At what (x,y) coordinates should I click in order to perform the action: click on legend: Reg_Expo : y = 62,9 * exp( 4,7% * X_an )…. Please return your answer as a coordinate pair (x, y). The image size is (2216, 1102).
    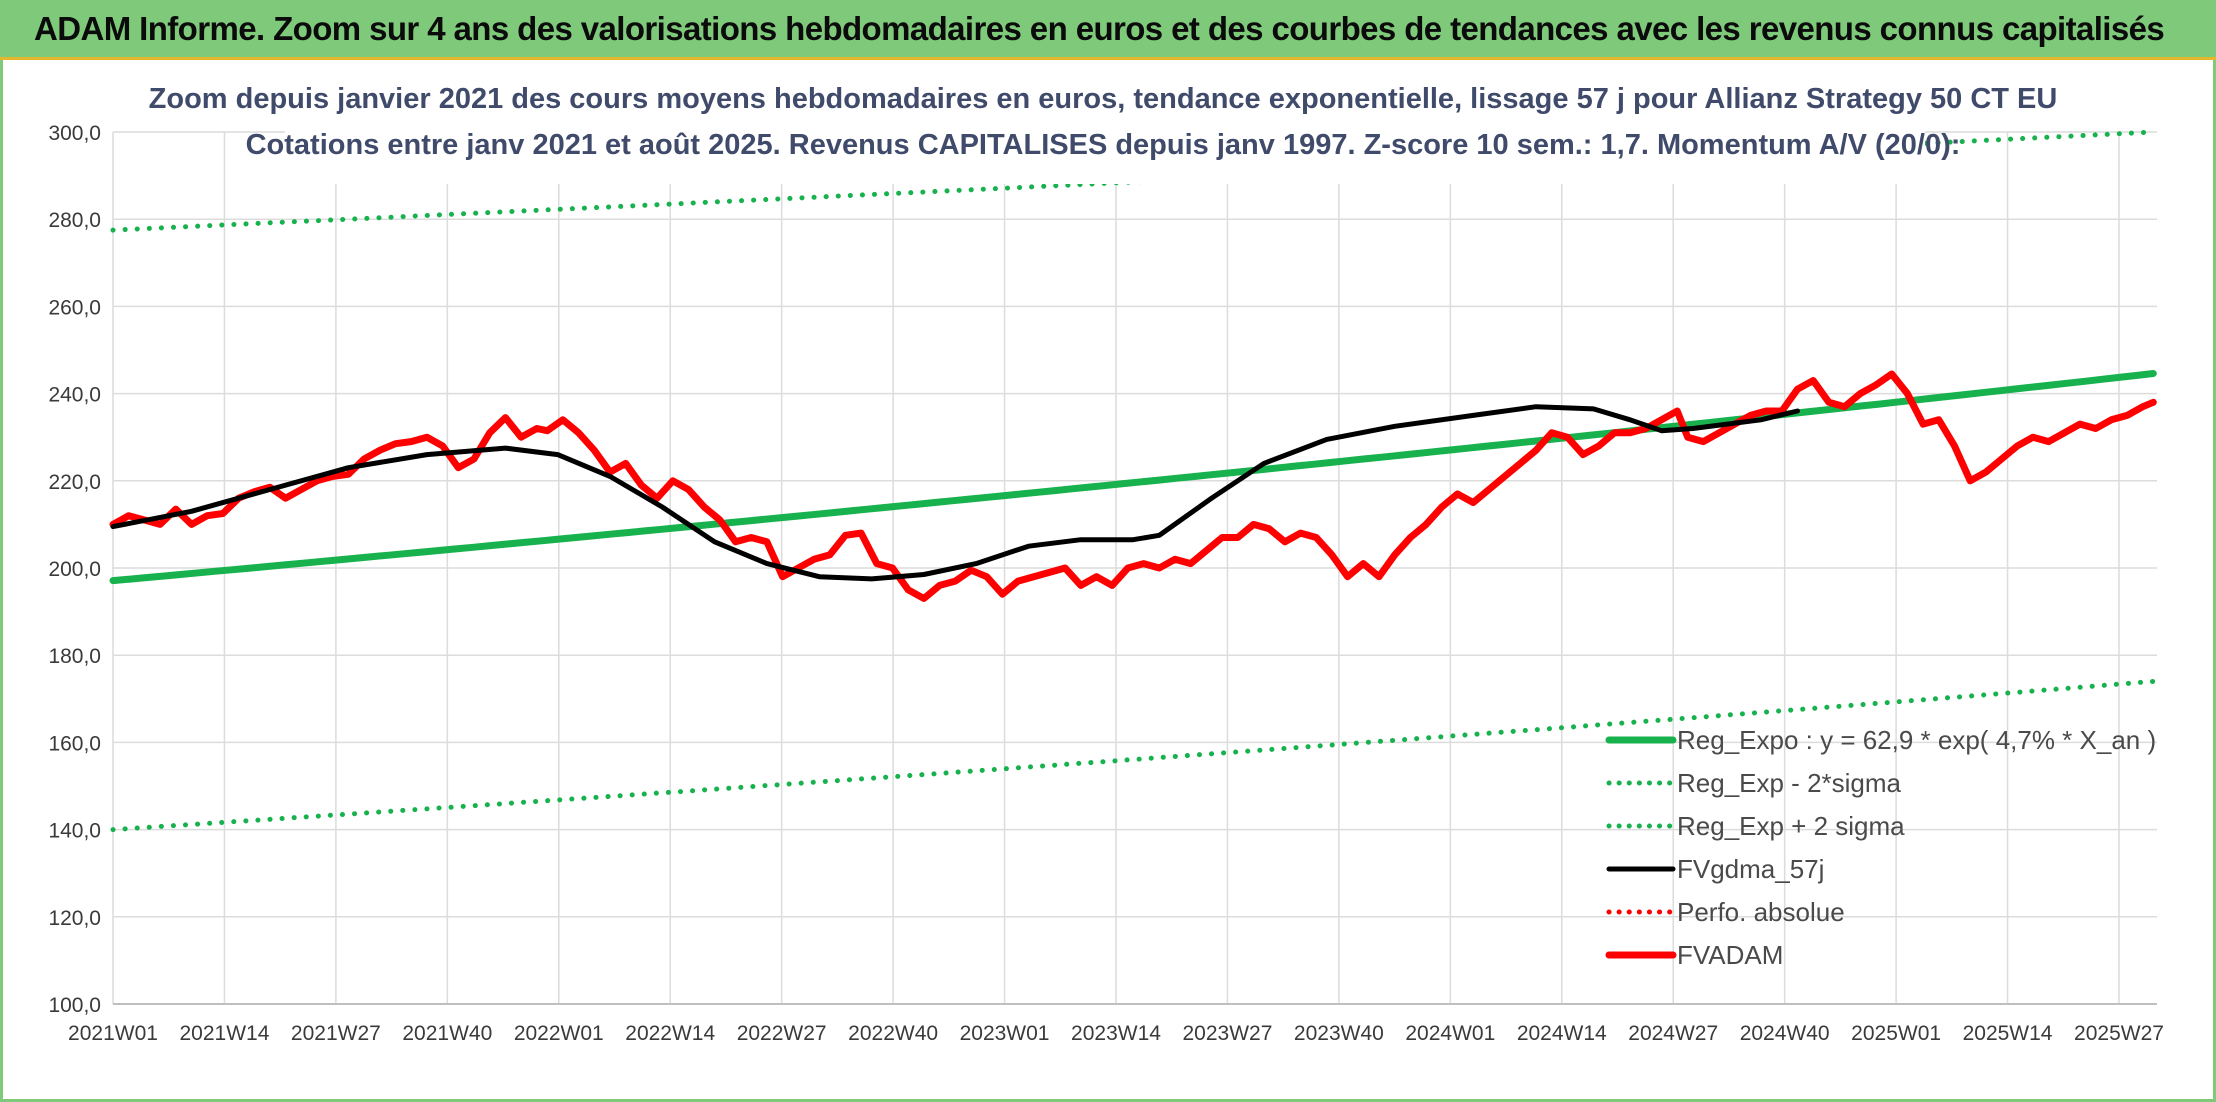
    Looking at the image, I should click on (1880, 847).